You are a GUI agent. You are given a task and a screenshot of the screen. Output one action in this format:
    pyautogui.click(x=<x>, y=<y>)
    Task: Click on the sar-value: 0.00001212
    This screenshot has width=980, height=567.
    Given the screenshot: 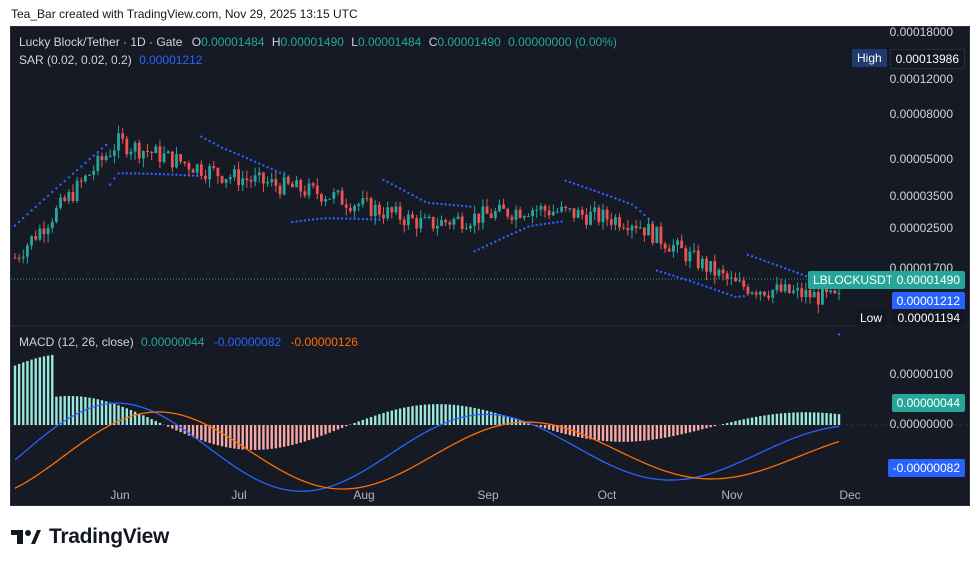 What is the action you would take?
    pyautogui.click(x=171, y=60)
    